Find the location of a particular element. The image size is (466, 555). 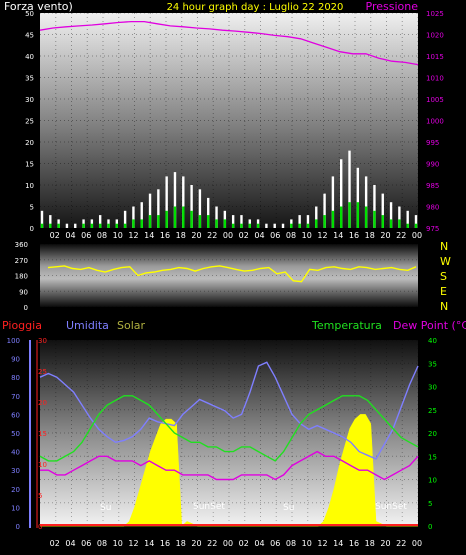

wind-axis-ticks: 0 5 10 15 20 25 30 35 40 45 50 is located at coordinates (29, 121).